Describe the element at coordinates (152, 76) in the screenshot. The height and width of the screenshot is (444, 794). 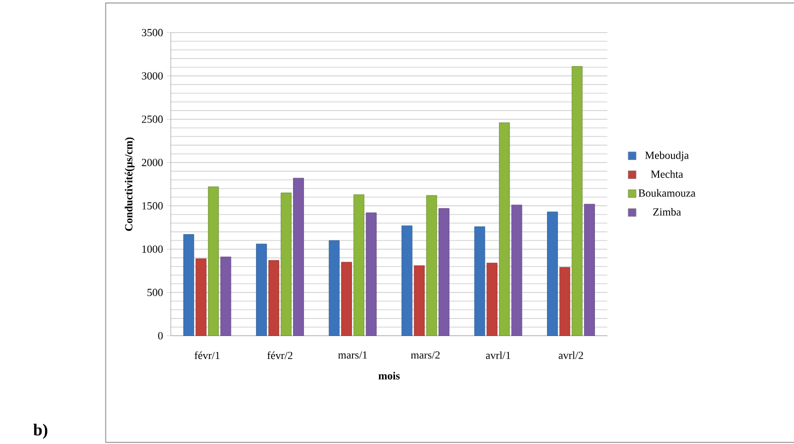
I see `y-tick-label: 3000` at that location.